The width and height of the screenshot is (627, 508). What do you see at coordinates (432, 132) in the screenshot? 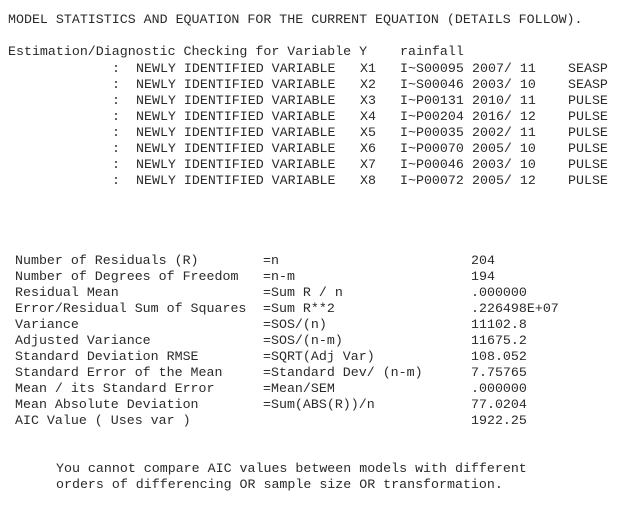
I see `variable-id: I~P00035` at bounding box center [432, 132].